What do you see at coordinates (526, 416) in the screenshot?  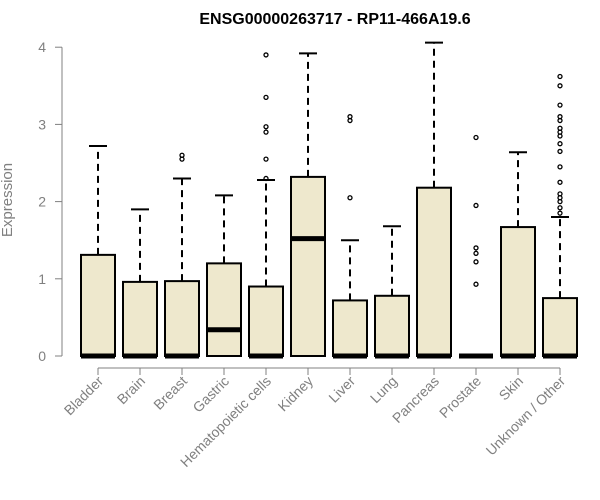 I see `x-tick-label: Unknown / Other` at bounding box center [526, 416].